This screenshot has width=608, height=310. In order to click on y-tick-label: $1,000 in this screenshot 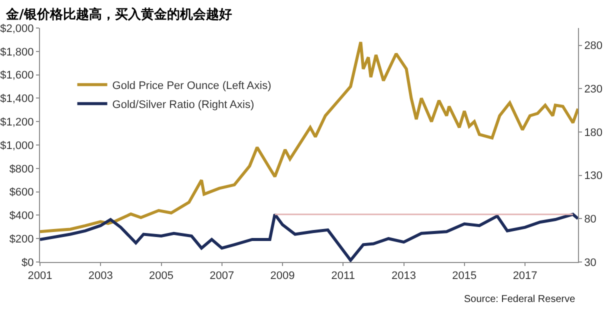, I will do `click(17, 146)`.